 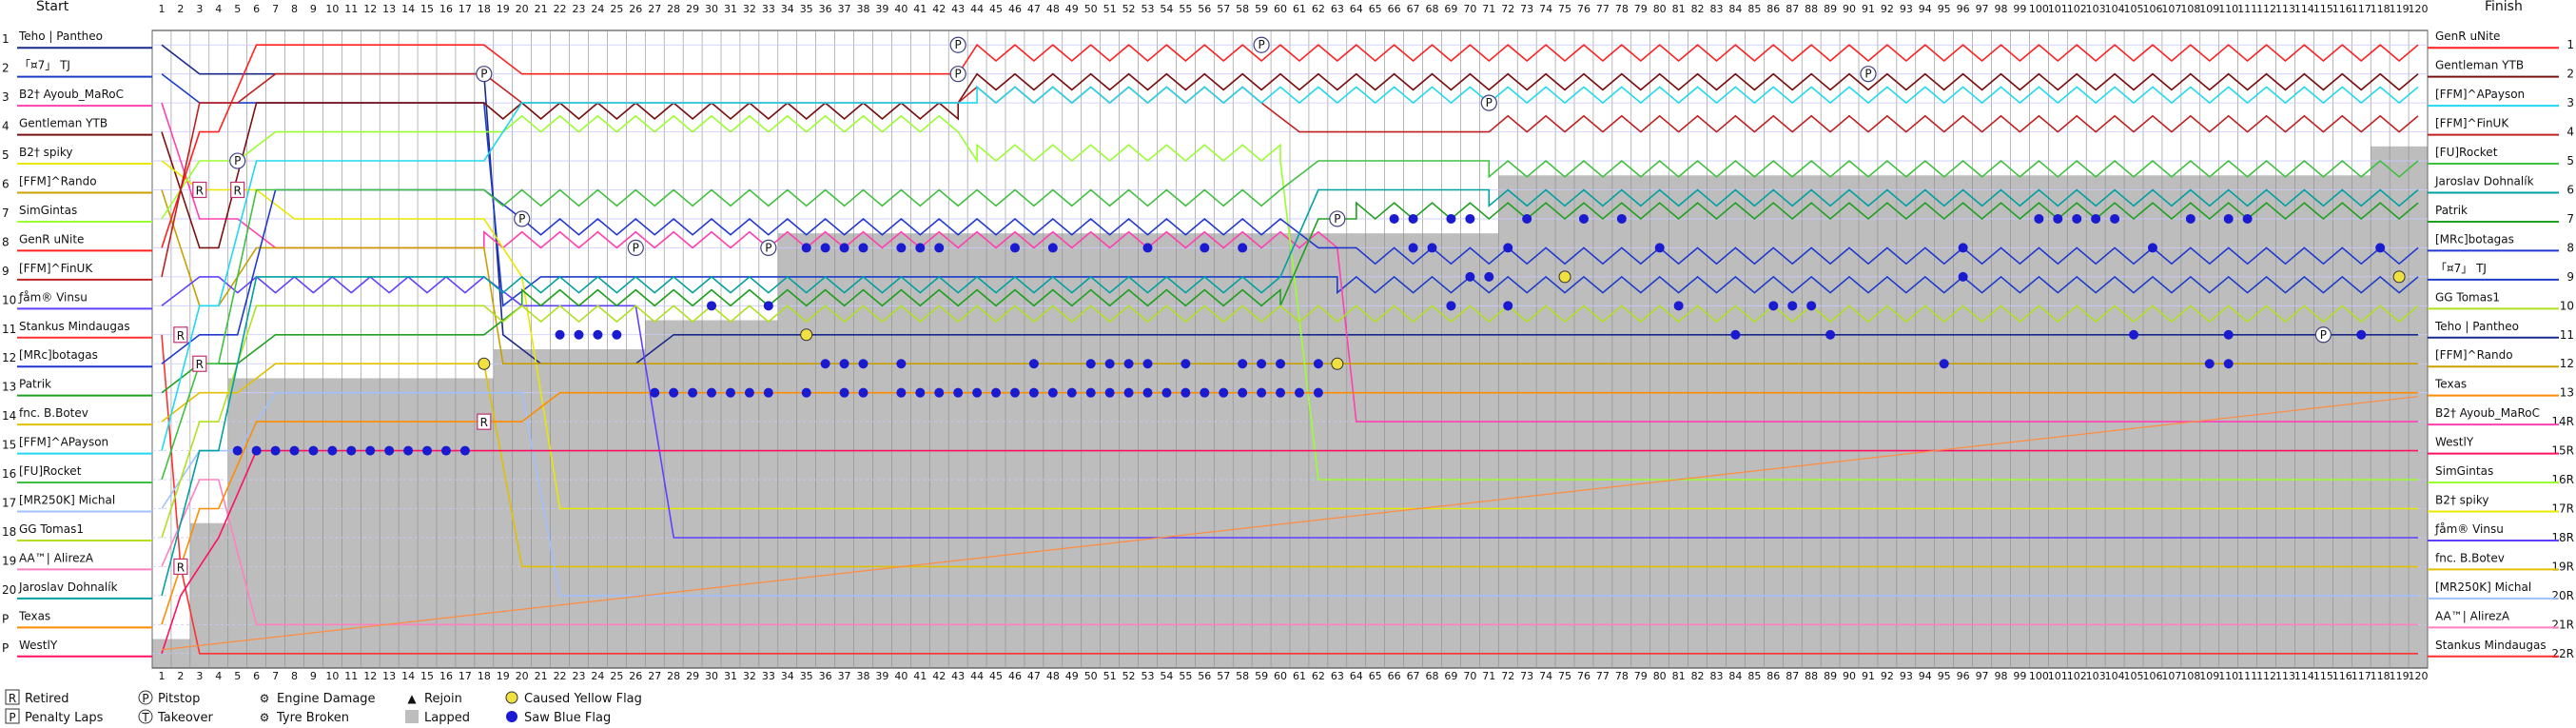 I want to click on lap-number-bottom: 51, so click(x=1110, y=676).